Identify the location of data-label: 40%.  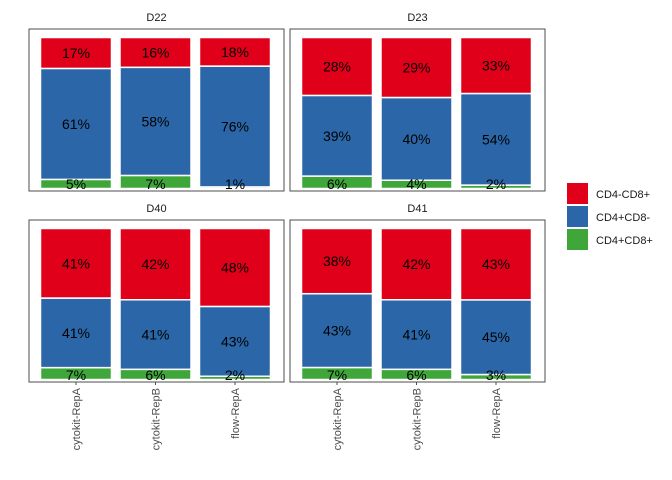
(416, 139).